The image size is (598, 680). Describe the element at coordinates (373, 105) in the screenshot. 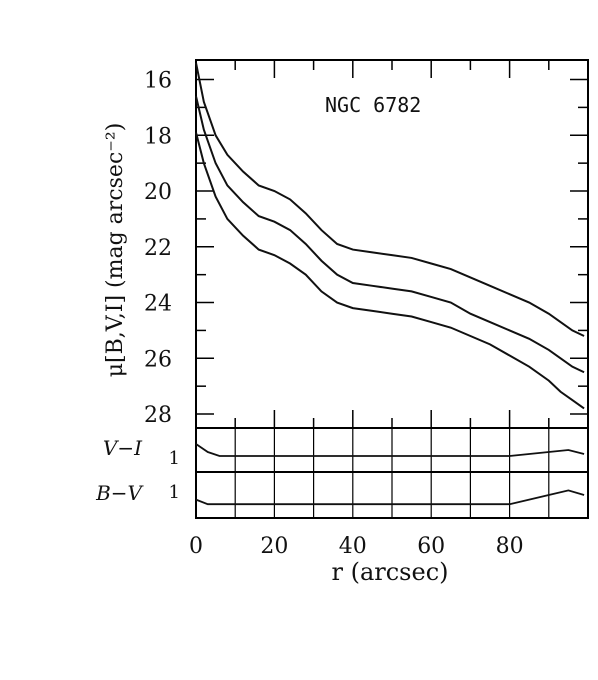

I see `chart-title: NGC 6782` at that location.